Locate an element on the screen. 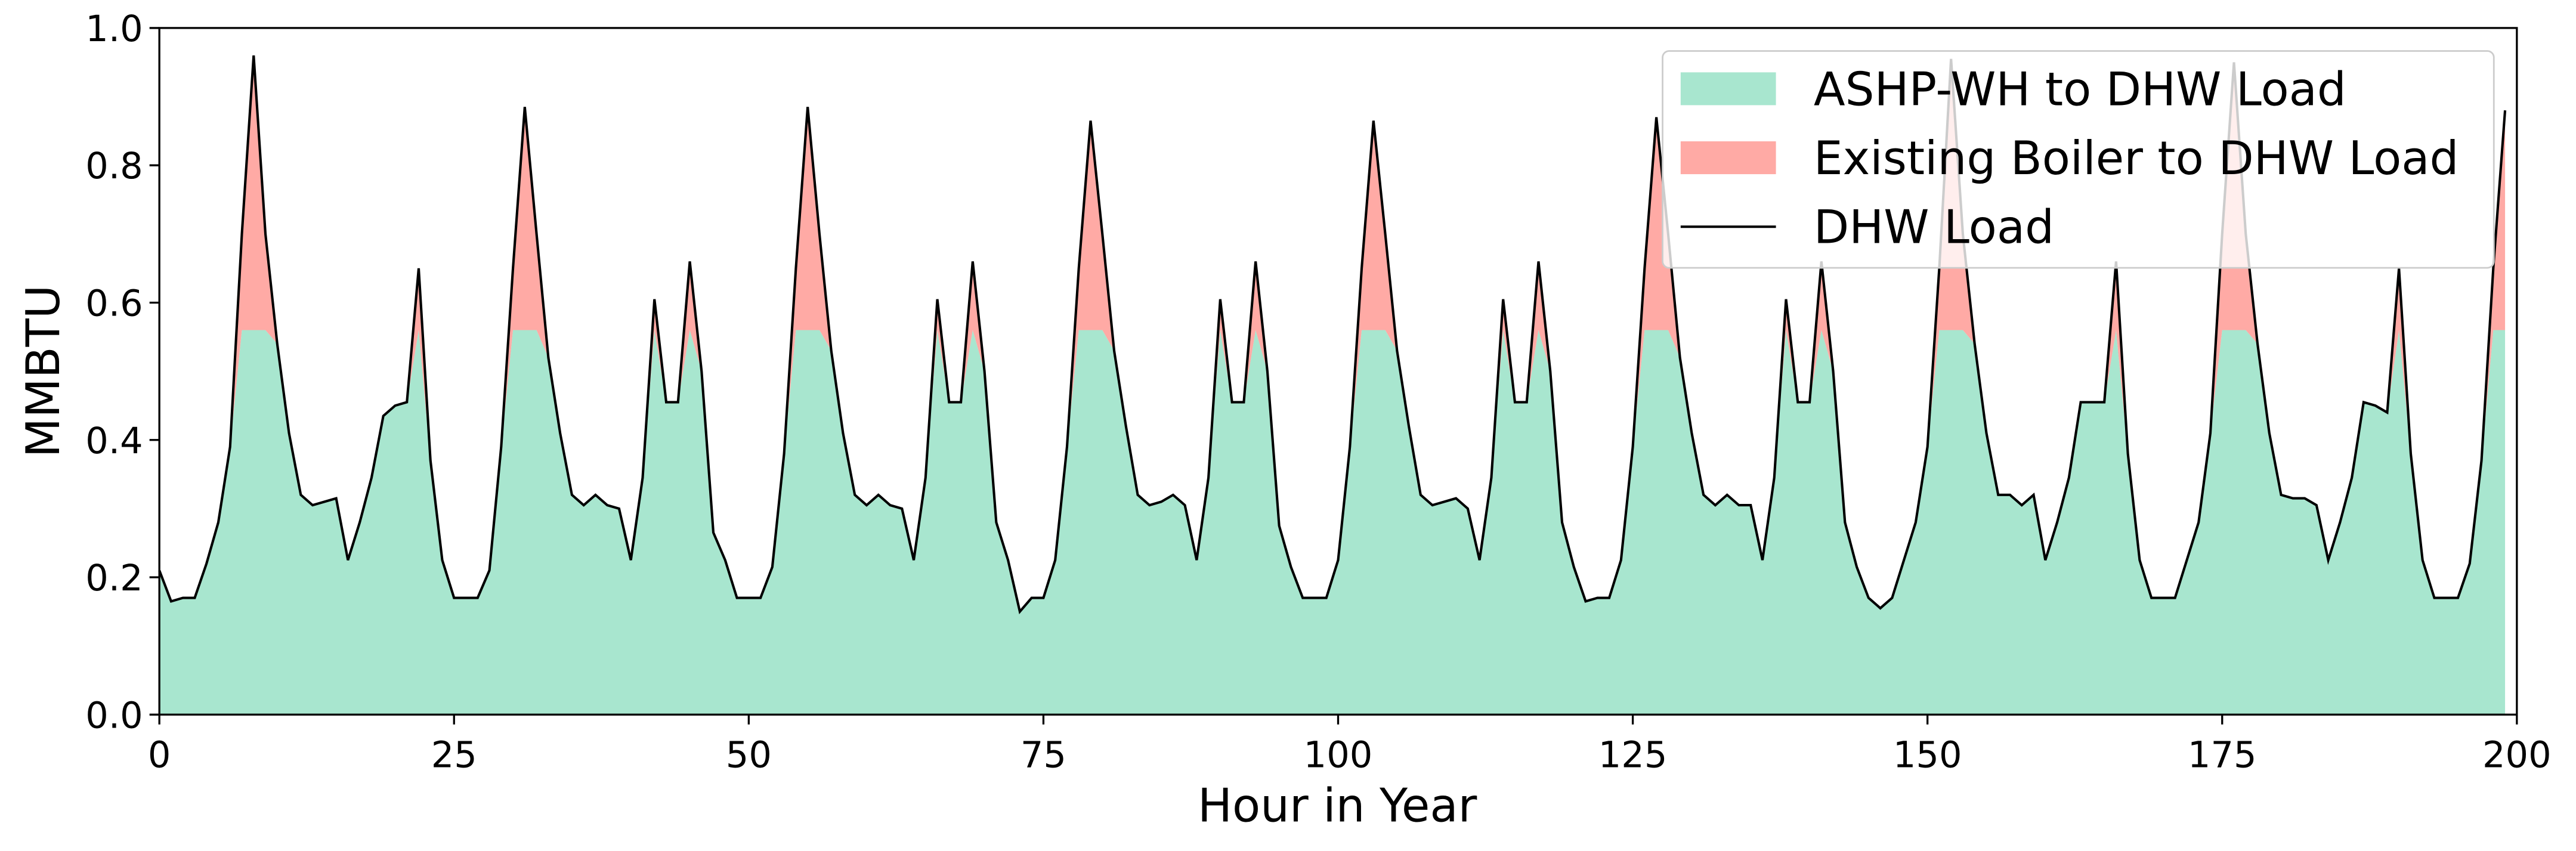 The height and width of the screenshot is (851, 2576). x-tick-label: 75 is located at coordinates (1043, 755).